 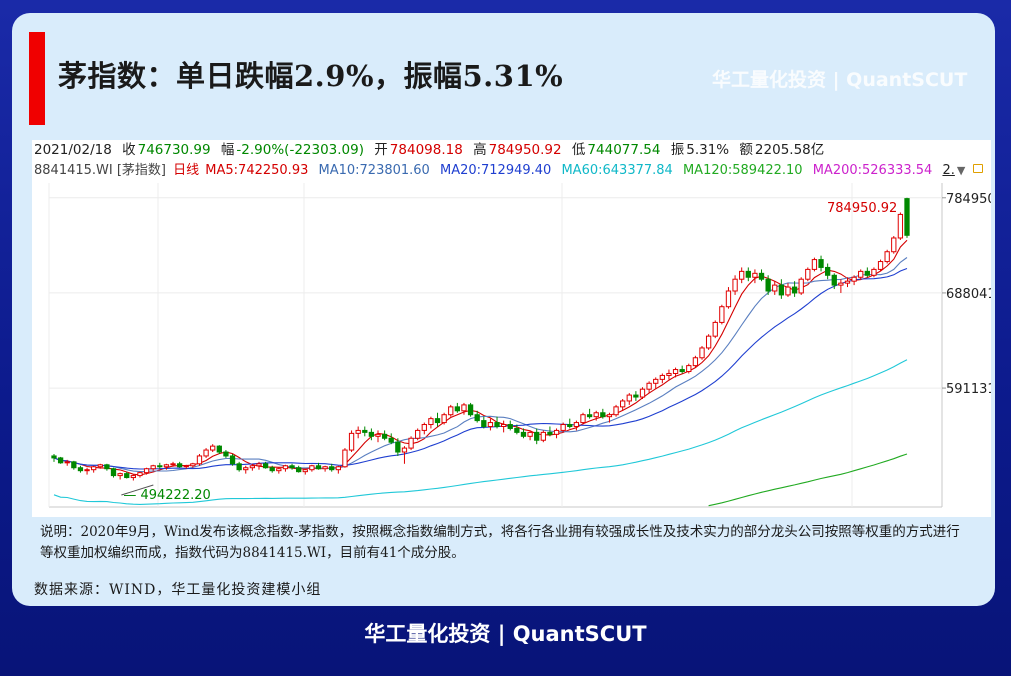 I want to click on page-title: 茅指数：单日跌幅2.9%，振幅5.31%, so click(x=311, y=76).